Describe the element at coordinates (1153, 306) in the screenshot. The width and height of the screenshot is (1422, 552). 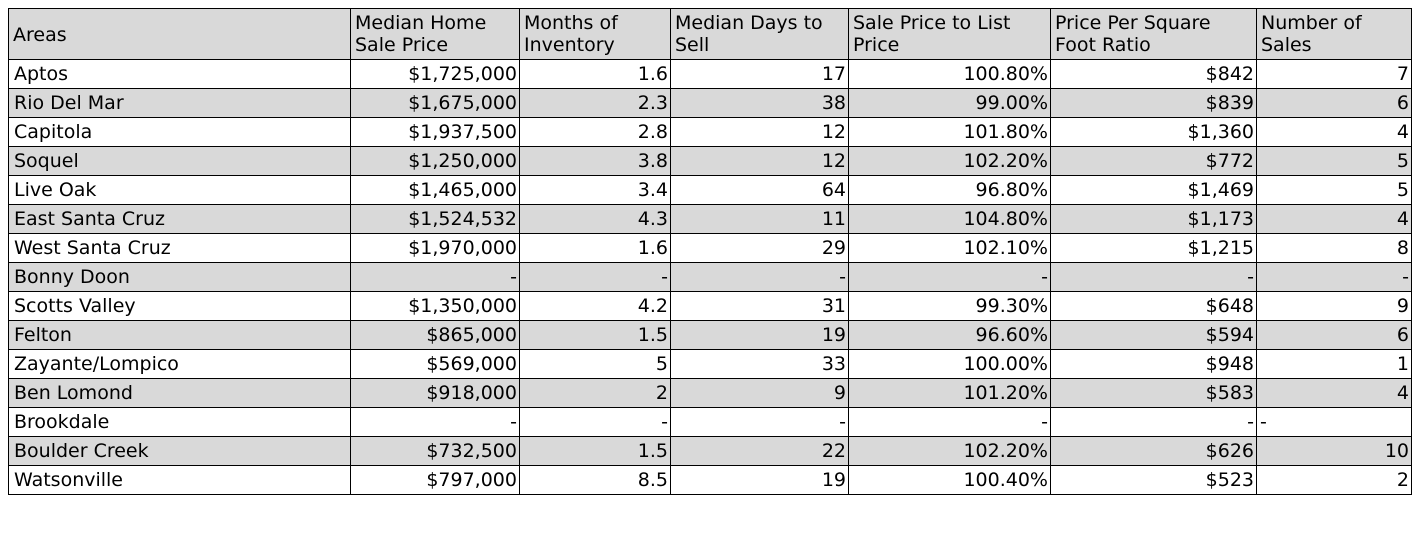
I see `price-per-sqft-cell: $648` at that location.